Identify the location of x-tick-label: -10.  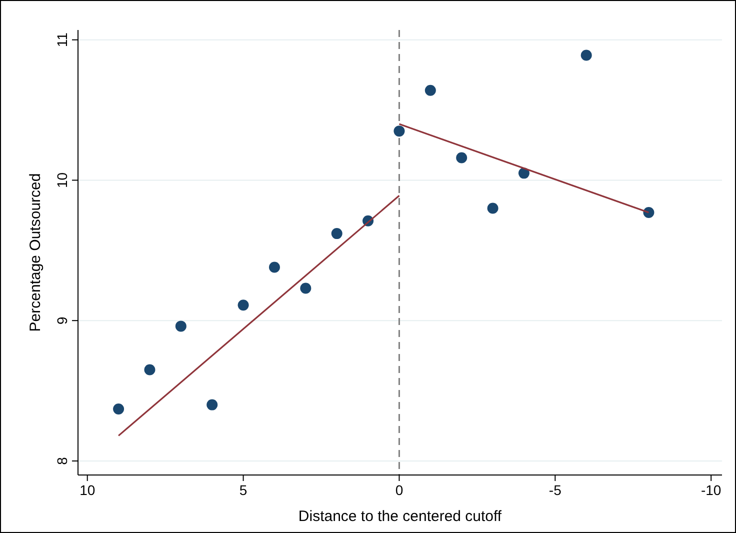
(711, 490).